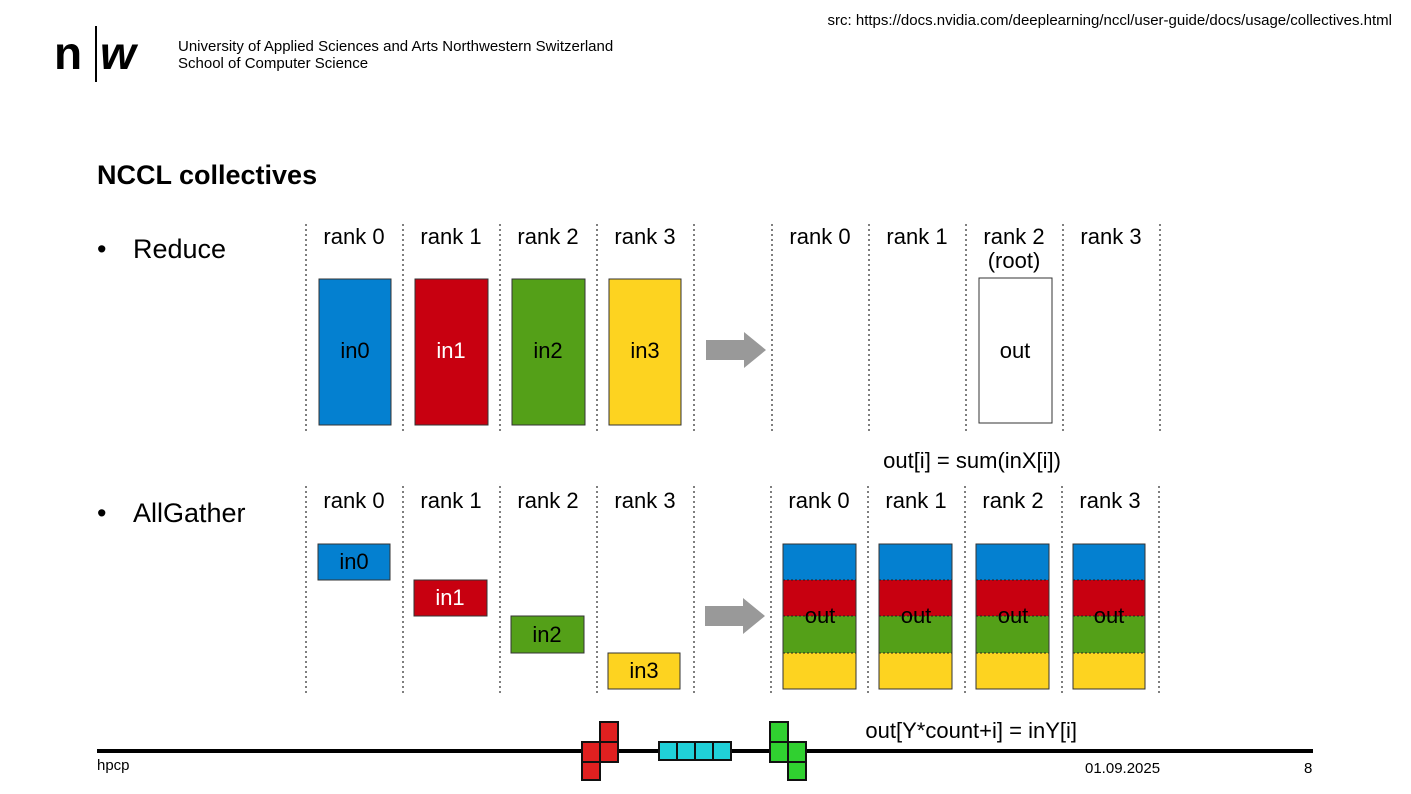 The image size is (1411, 794). Describe the element at coordinates (180, 249) in the screenshot. I see `bullet-text: Reduce` at that location.